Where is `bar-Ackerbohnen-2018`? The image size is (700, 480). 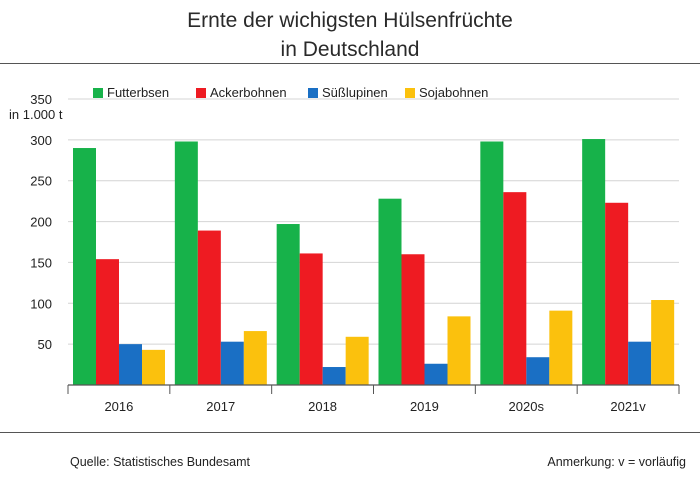
bar-Ackerbohnen-2018 is located at coordinates (311, 319).